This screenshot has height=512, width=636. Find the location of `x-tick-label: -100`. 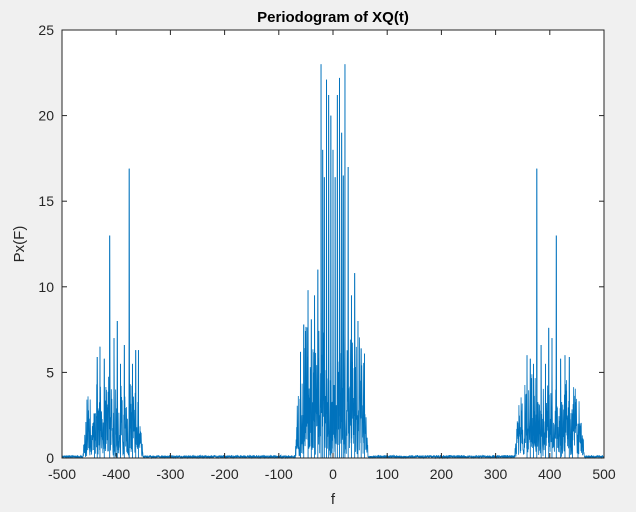

x-tick-label: -100 is located at coordinates (279, 474).